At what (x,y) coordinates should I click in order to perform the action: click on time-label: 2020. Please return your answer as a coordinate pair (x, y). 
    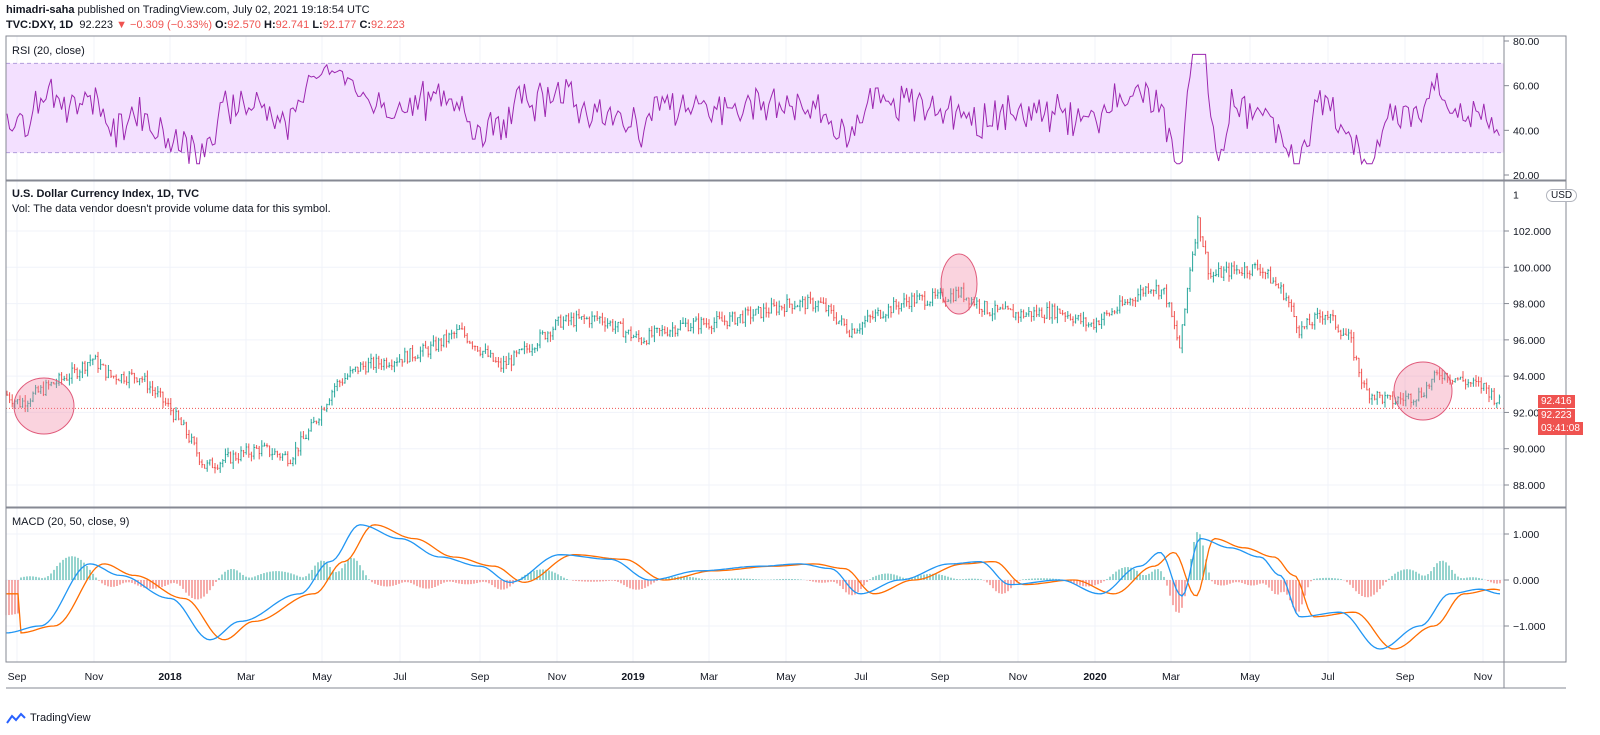
    Looking at the image, I should click on (1095, 677).